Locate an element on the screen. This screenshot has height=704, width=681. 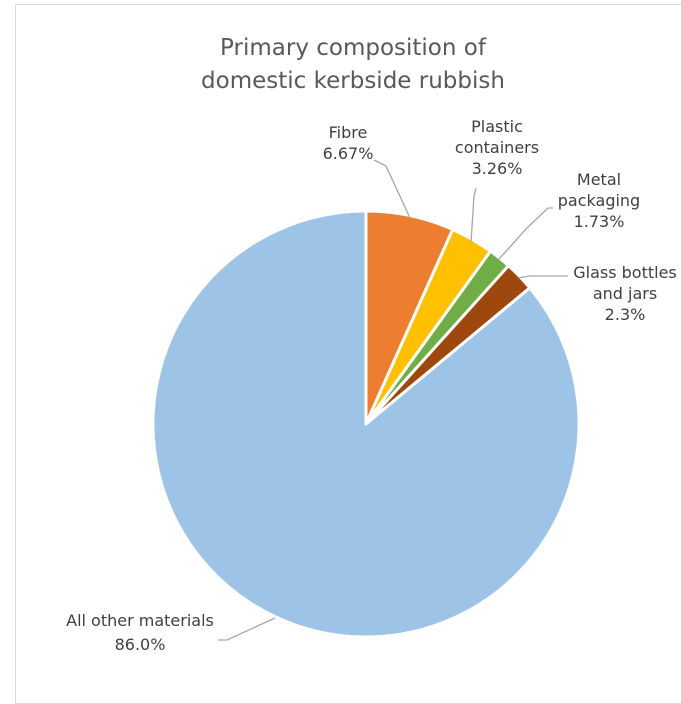
slice-label-1: Plastic is located at coordinates (497, 126).